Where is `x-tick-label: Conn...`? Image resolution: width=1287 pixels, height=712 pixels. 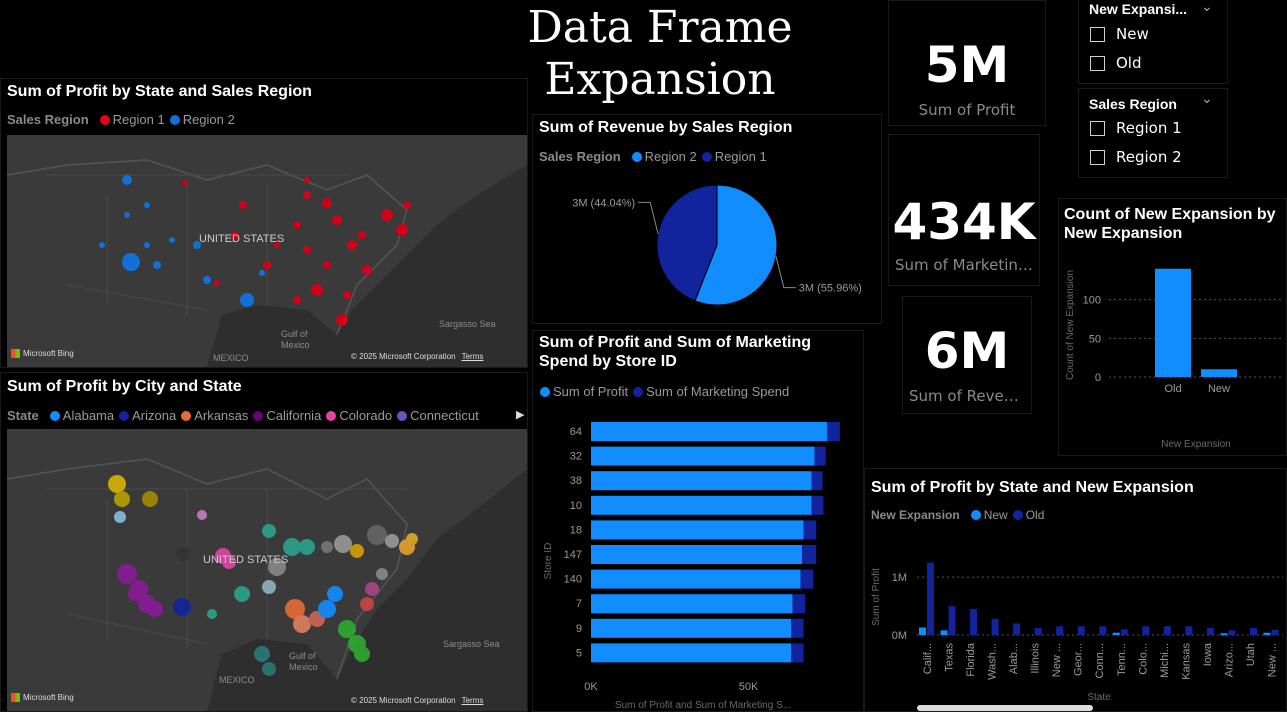
x-tick-label: Conn... is located at coordinates (1100, 660).